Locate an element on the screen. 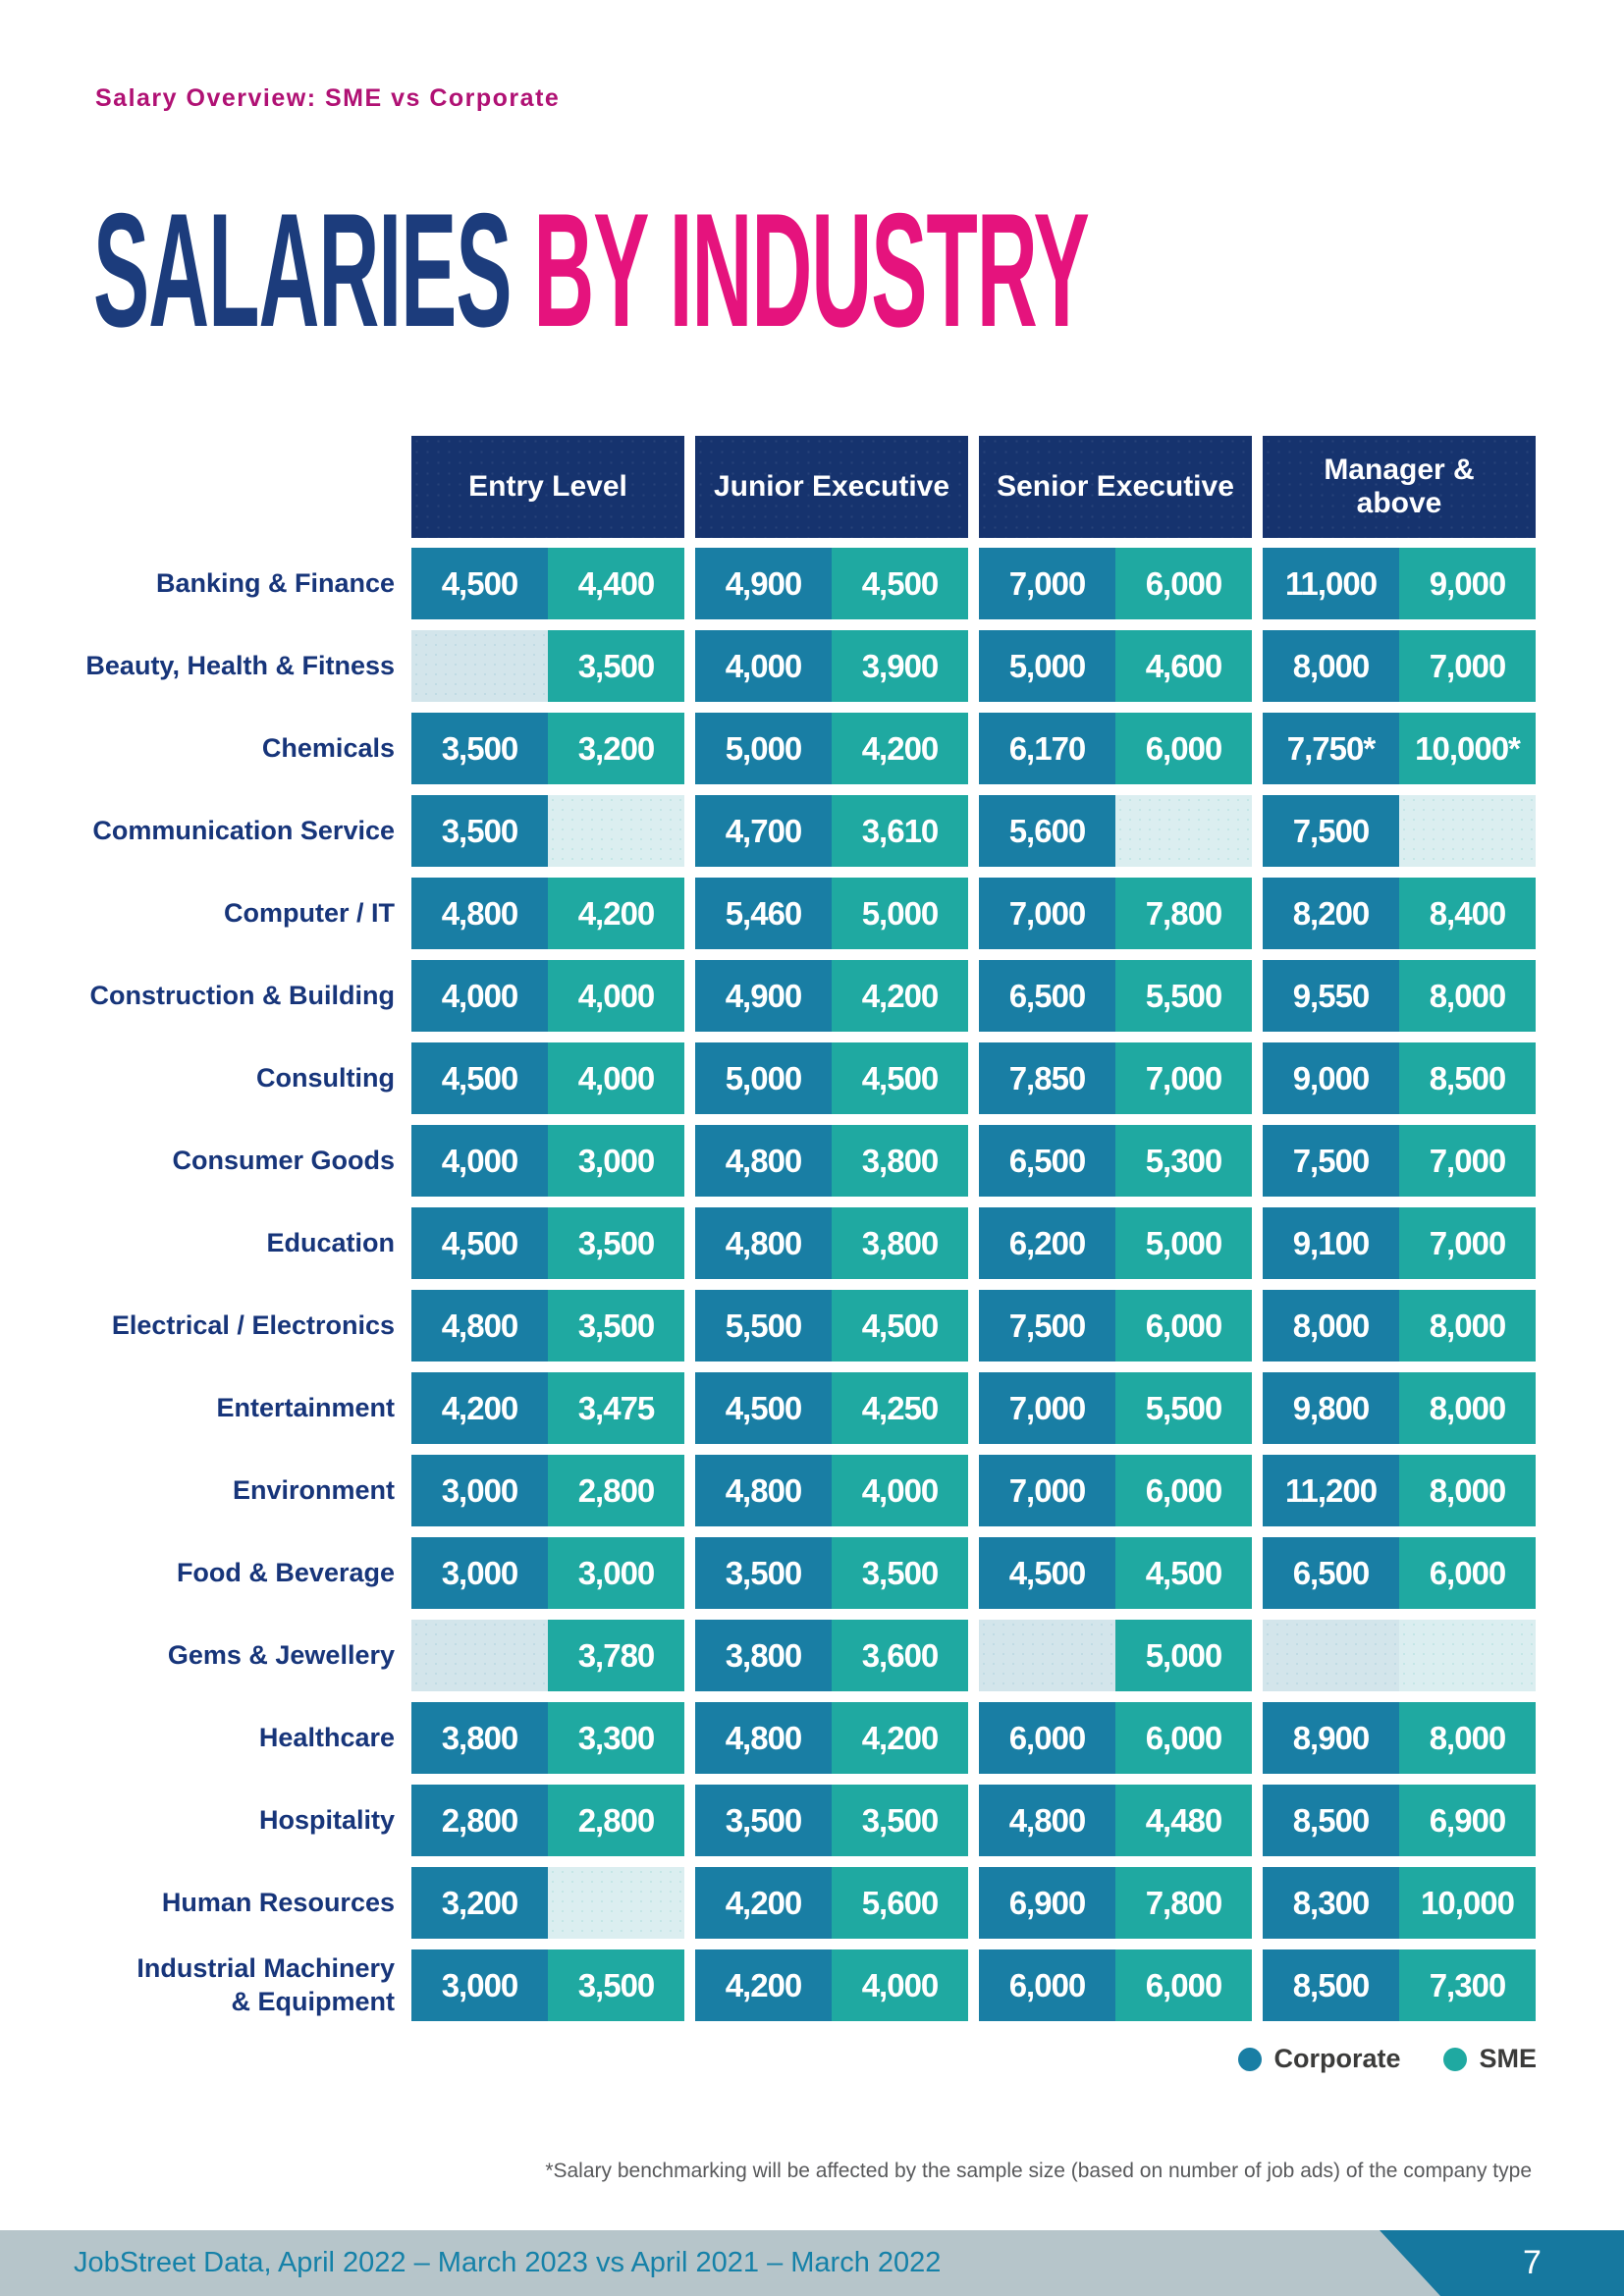  entry-level-group: 4,500 3,500 is located at coordinates (547, 1243).